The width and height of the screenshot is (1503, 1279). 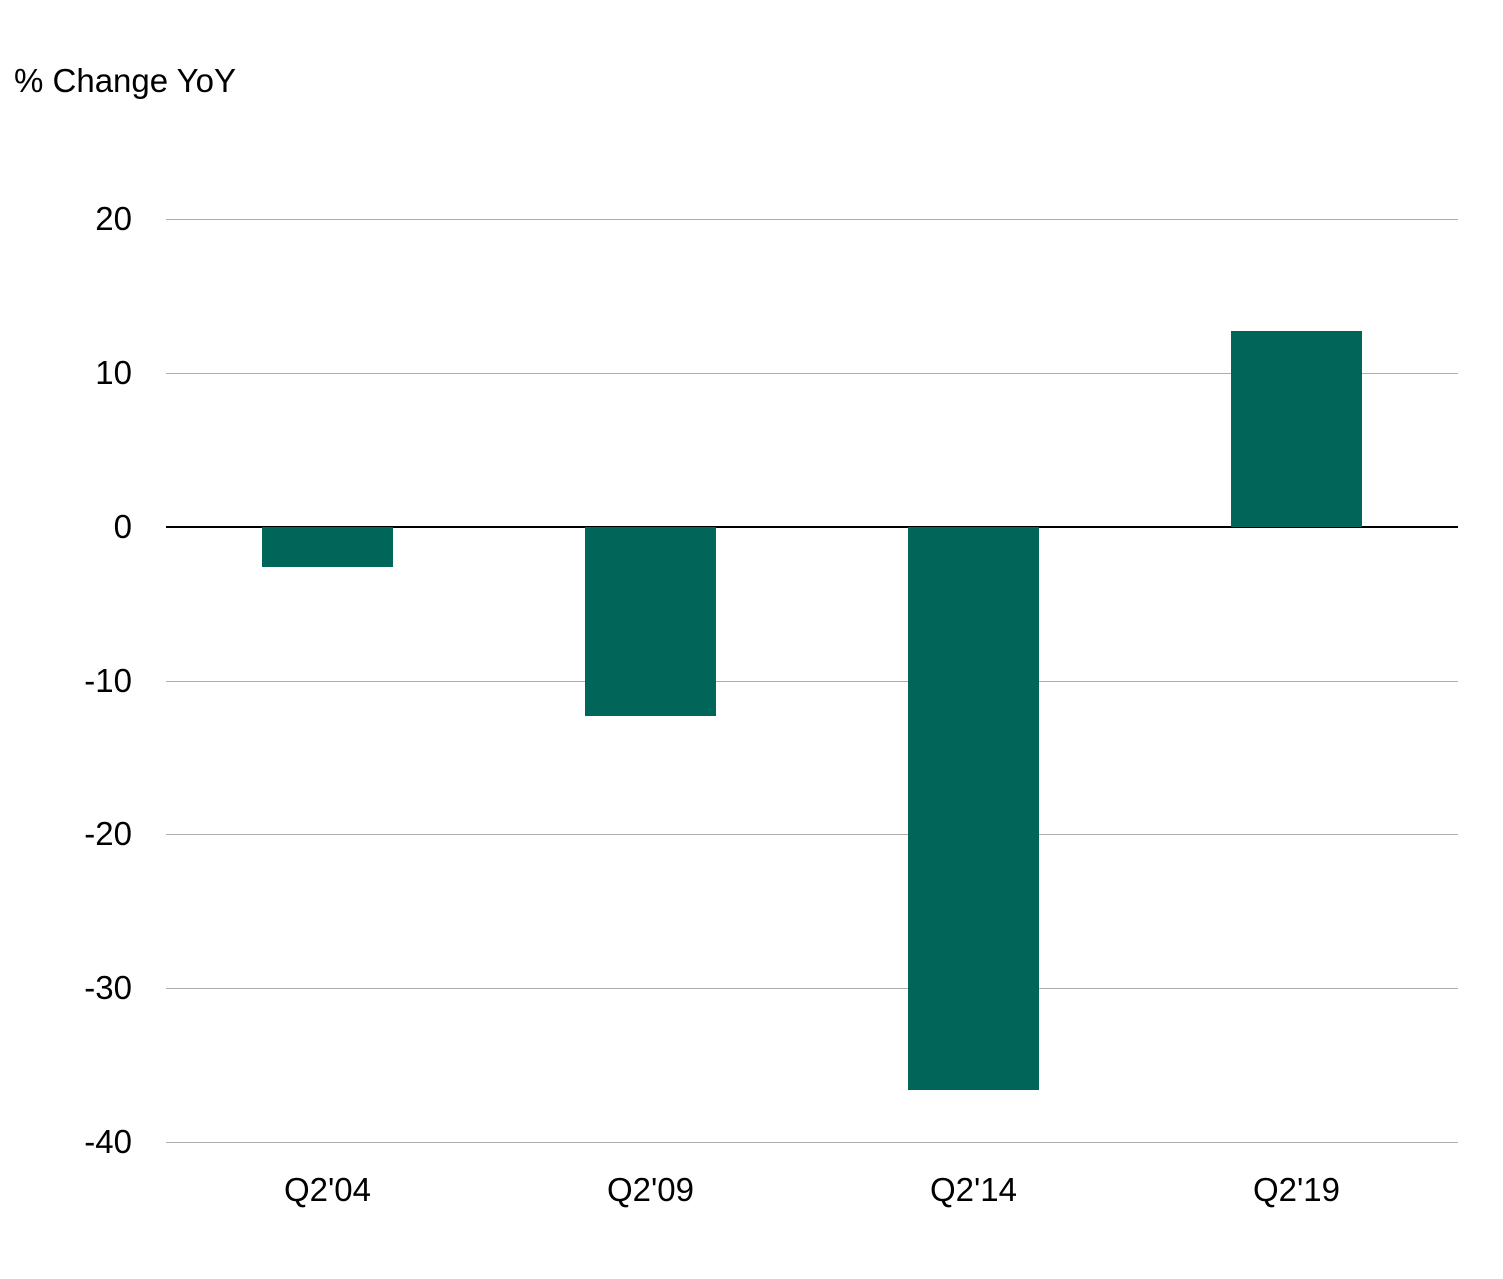 I want to click on y-tick-label: -10, so click(x=108, y=680).